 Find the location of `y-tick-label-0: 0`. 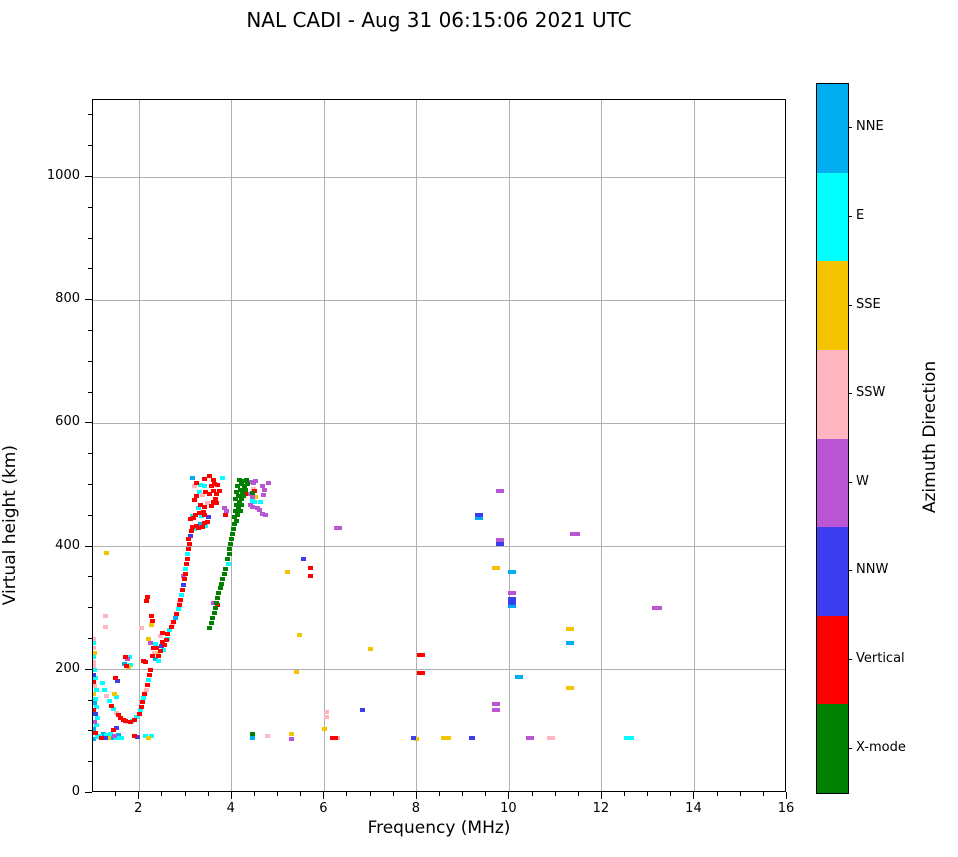

y-tick-label-0: 0 is located at coordinates (75, 791).